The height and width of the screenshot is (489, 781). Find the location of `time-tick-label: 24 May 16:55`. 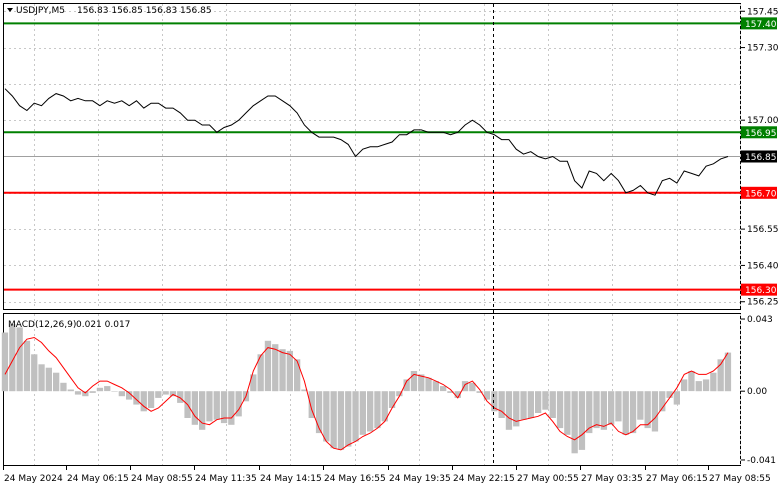

time-tick-label: 24 May 16:55 is located at coordinates (355, 479).